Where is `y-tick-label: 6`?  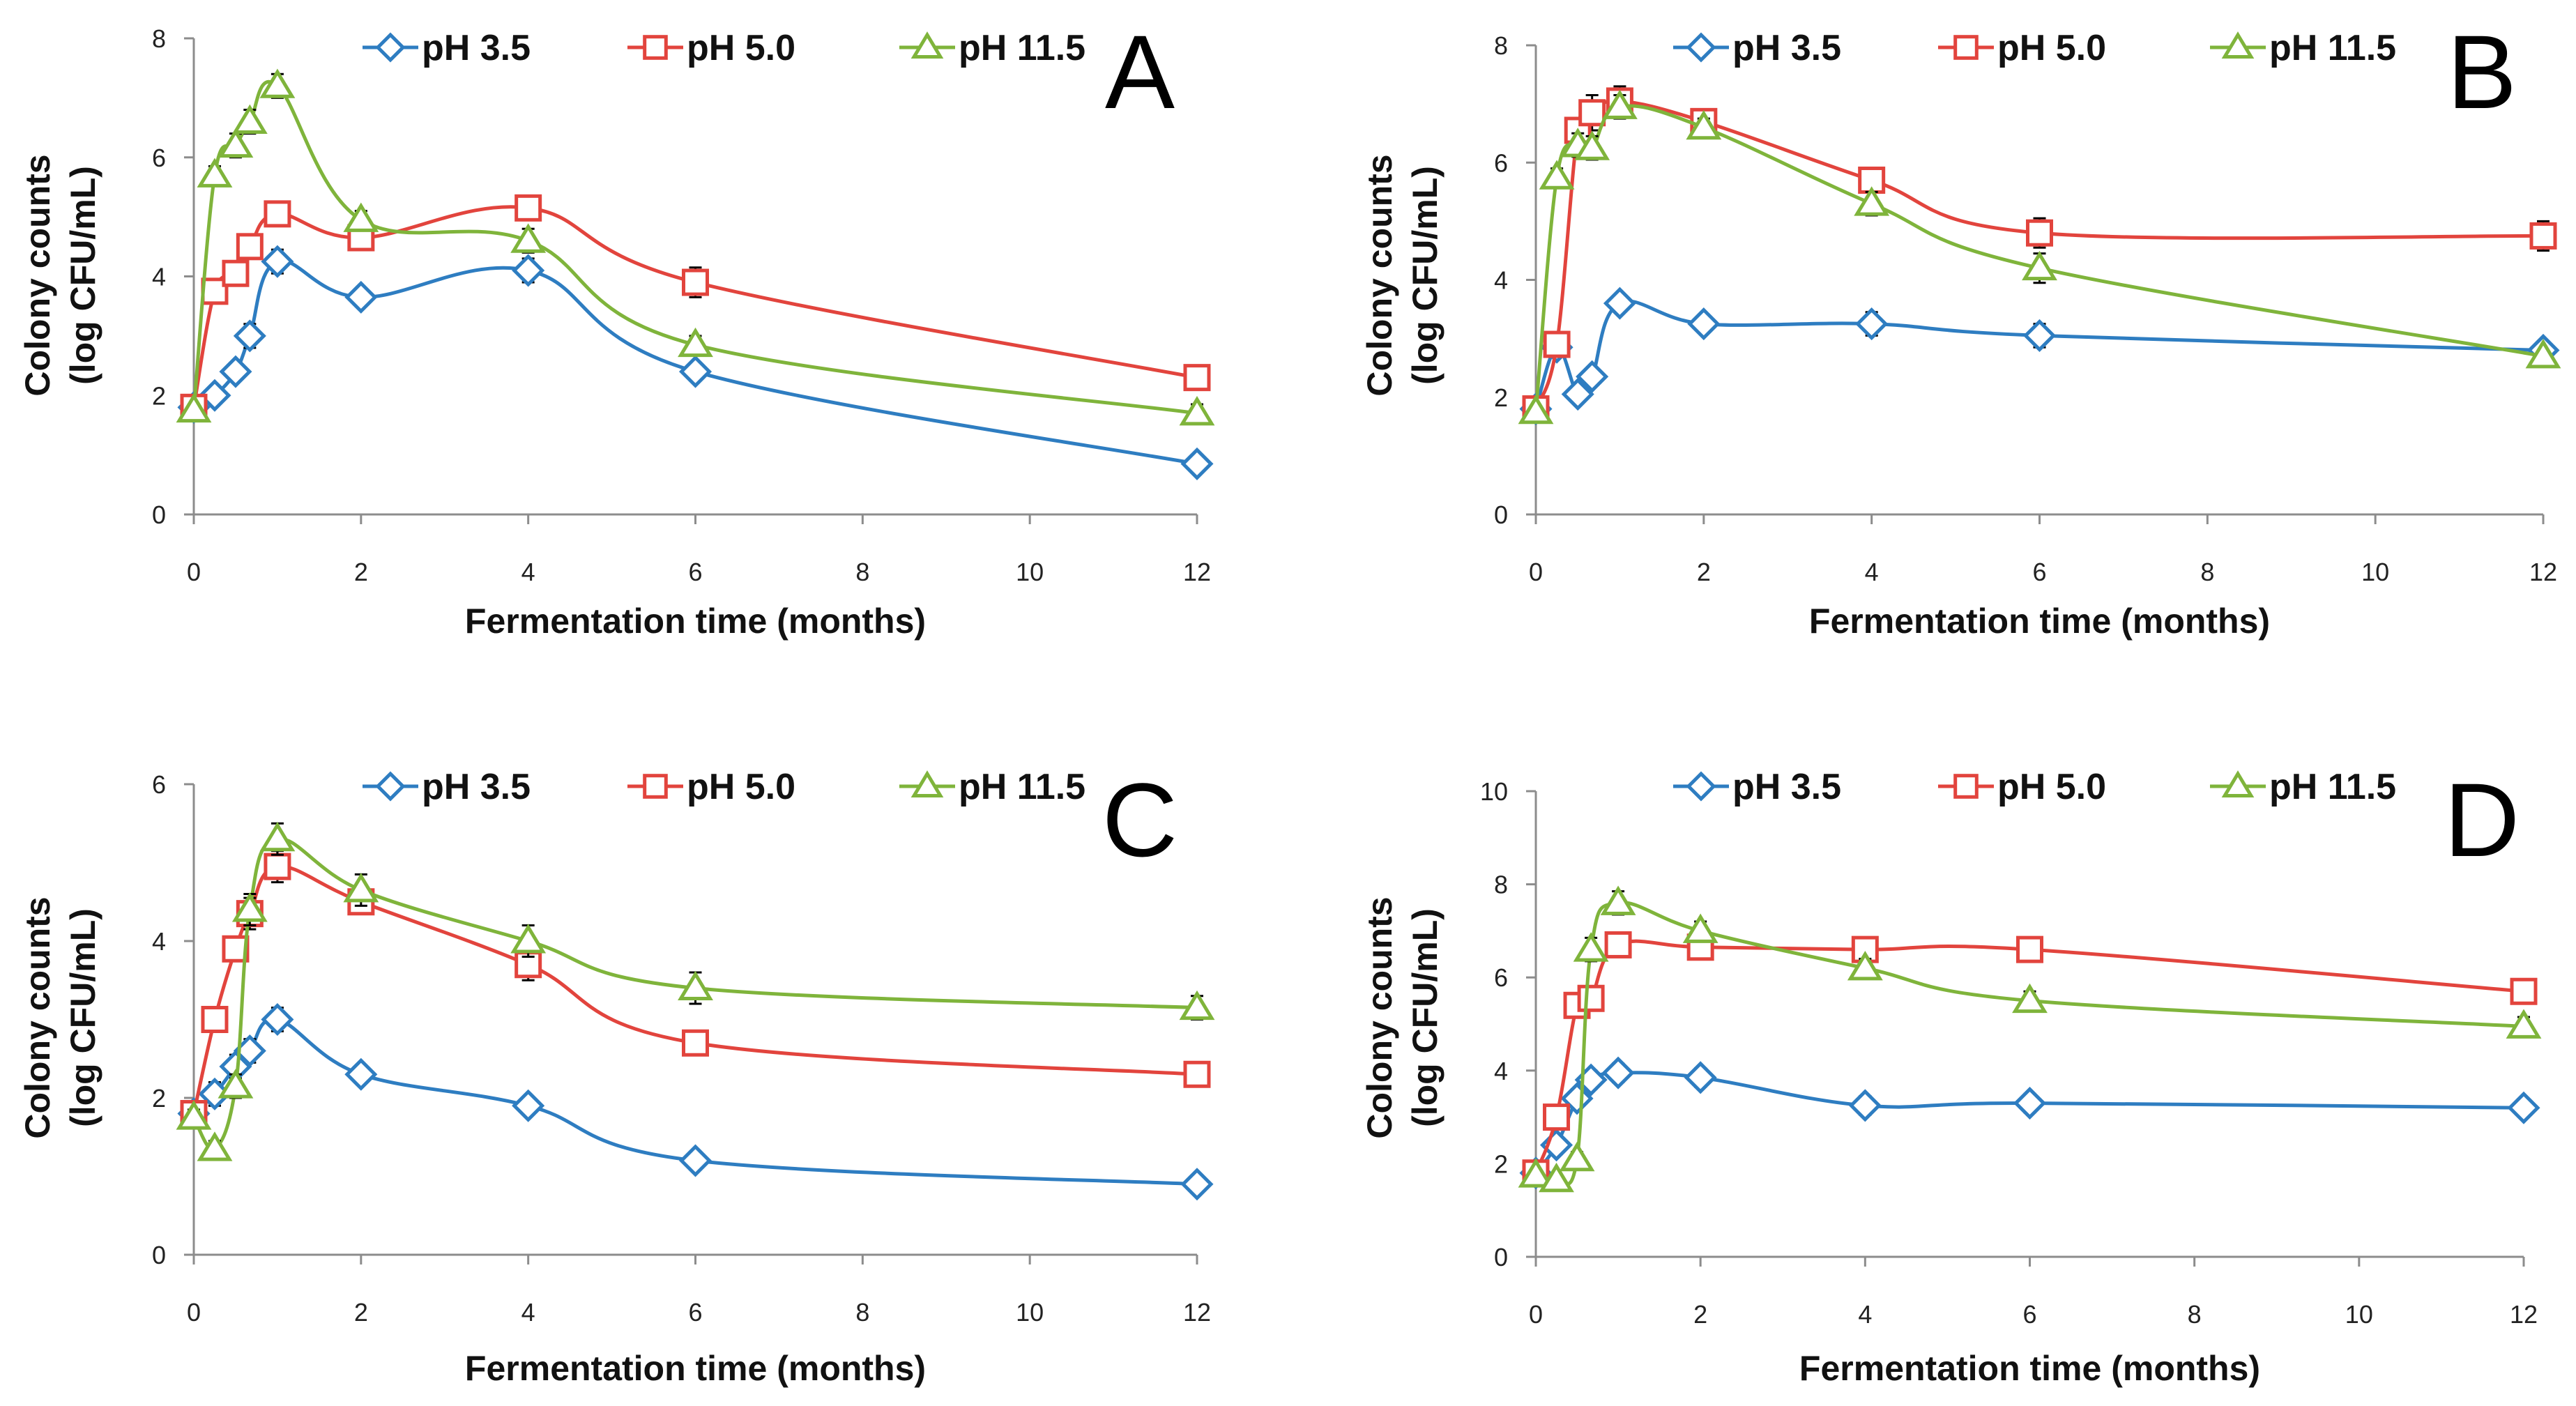 y-tick-label: 6 is located at coordinates (1501, 162).